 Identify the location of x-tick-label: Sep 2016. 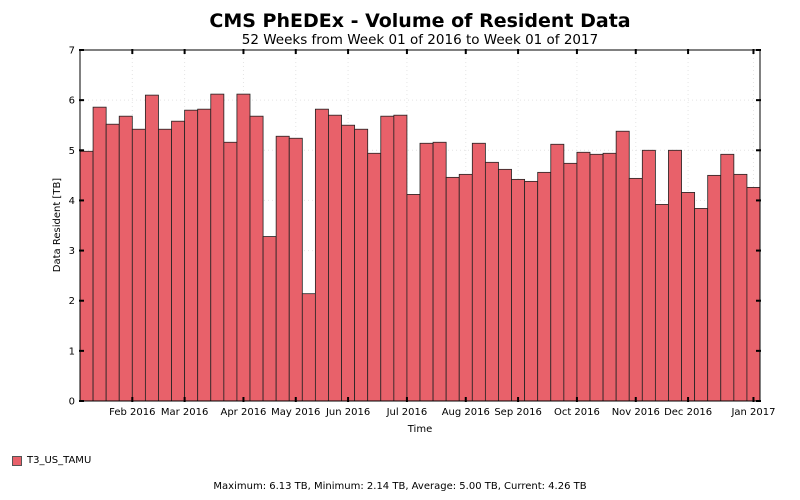
(517, 412).